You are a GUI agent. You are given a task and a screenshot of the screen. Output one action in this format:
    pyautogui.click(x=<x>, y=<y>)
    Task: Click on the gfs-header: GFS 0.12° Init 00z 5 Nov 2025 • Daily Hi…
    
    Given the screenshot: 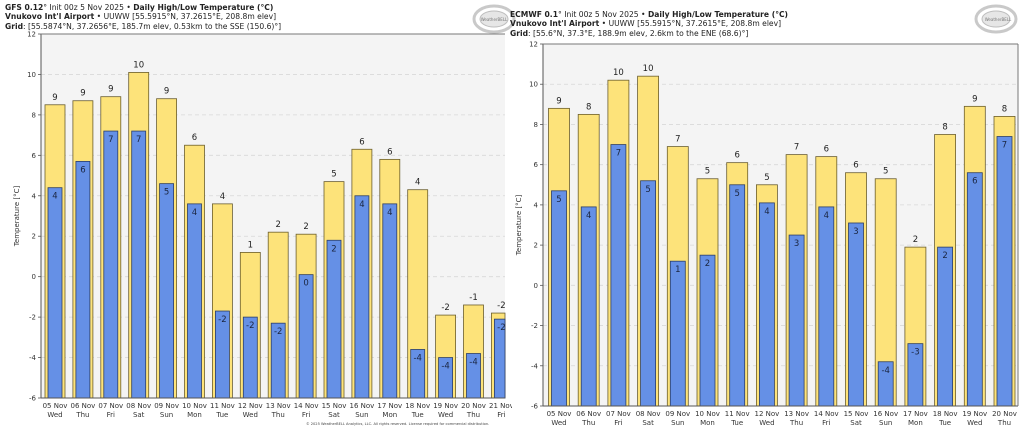 What is the action you would take?
    pyautogui.click(x=143, y=17)
    